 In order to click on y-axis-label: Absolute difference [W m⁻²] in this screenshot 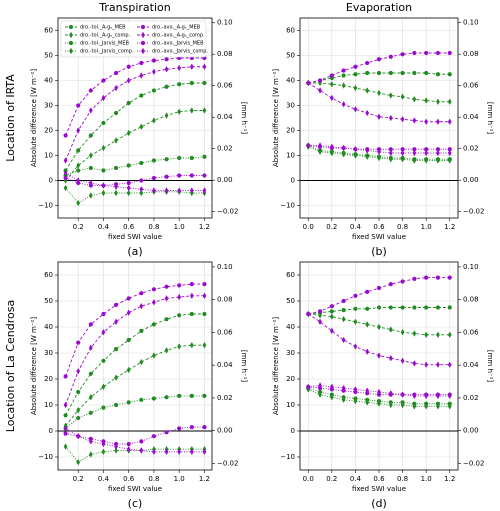, I will do `click(34, 366)`.